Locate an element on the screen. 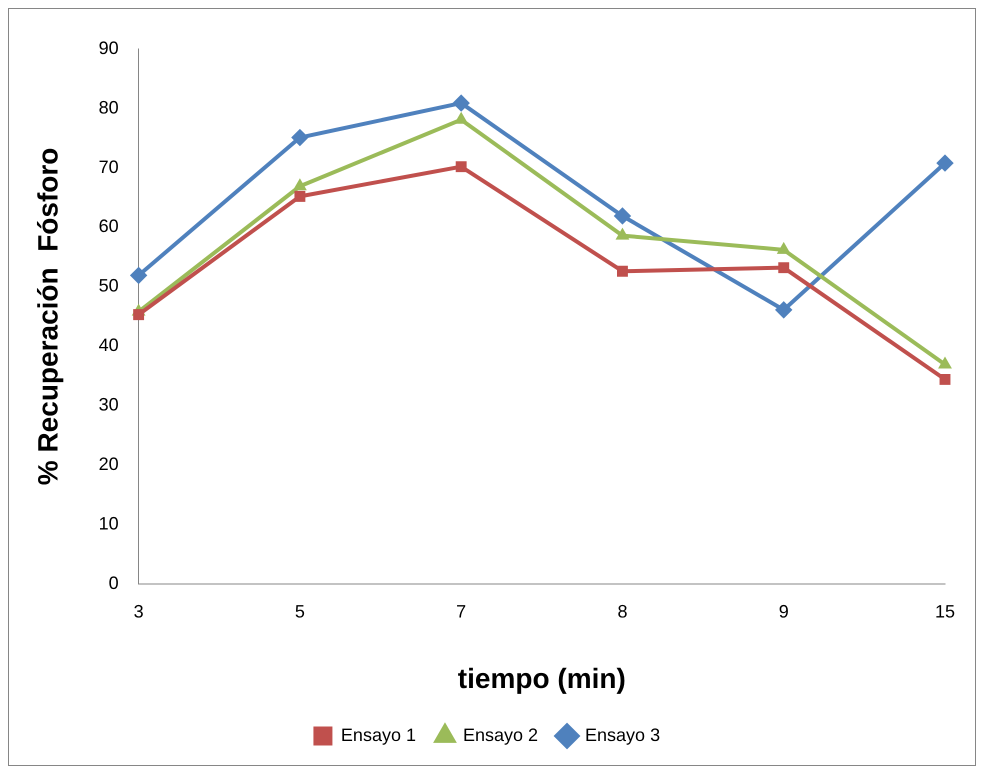 Image resolution: width=986 pixels, height=778 pixels. y-tick-label: 70 is located at coordinates (108, 166).